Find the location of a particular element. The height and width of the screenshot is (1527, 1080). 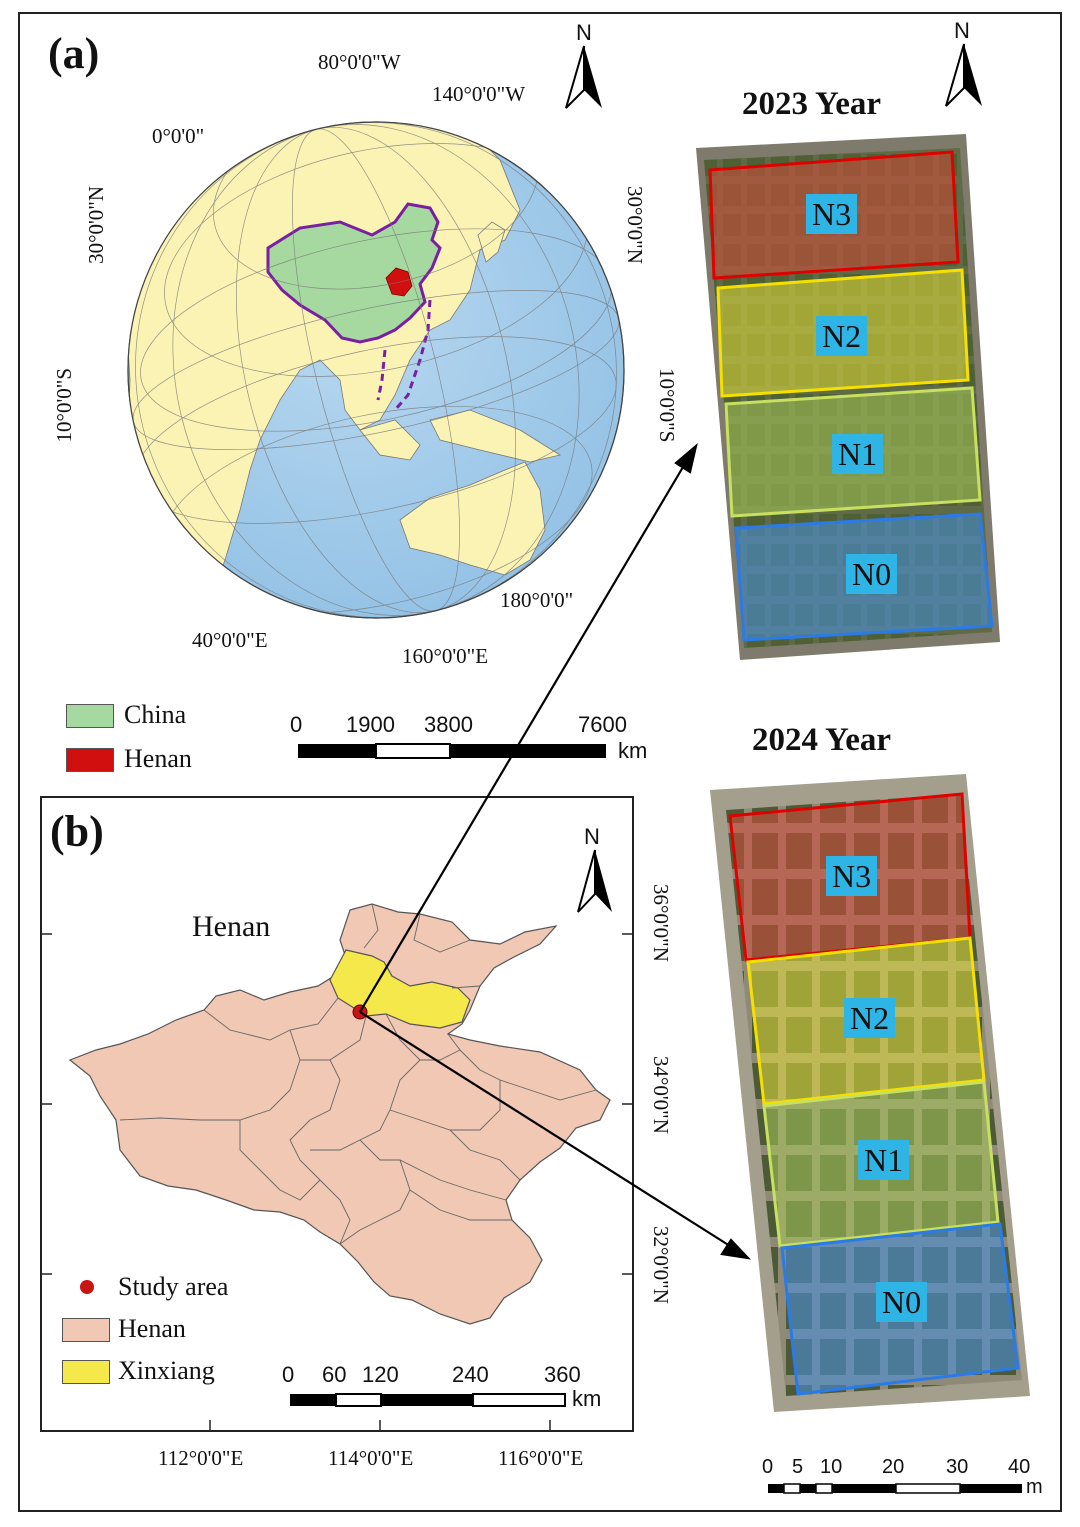

plot-2023-n0-label: N0 is located at coordinates (872, 574).